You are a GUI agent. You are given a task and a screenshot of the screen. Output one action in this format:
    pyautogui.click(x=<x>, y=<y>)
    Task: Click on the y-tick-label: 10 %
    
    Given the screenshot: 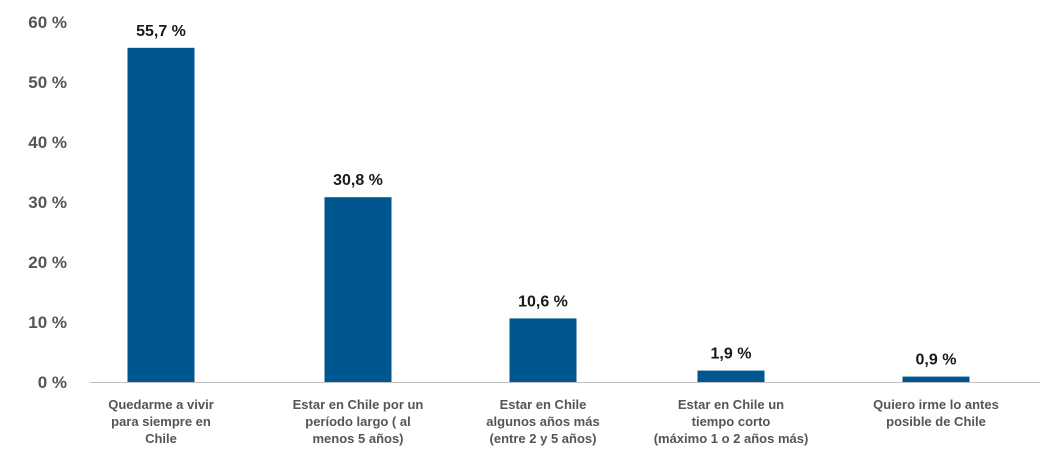 What is the action you would take?
    pyautogui.click(x=47, y=322)
    